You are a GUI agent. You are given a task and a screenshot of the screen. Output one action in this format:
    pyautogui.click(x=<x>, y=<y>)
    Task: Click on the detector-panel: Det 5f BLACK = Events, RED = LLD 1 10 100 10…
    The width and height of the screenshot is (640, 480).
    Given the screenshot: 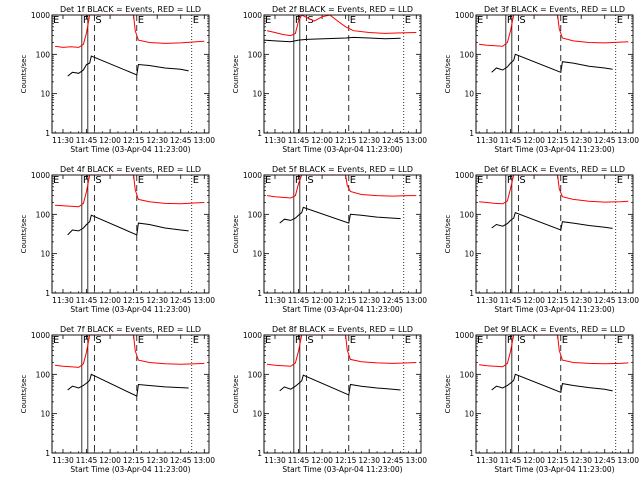 What is the action you would take?
    pyautogui.click(x=329, y=239)
    